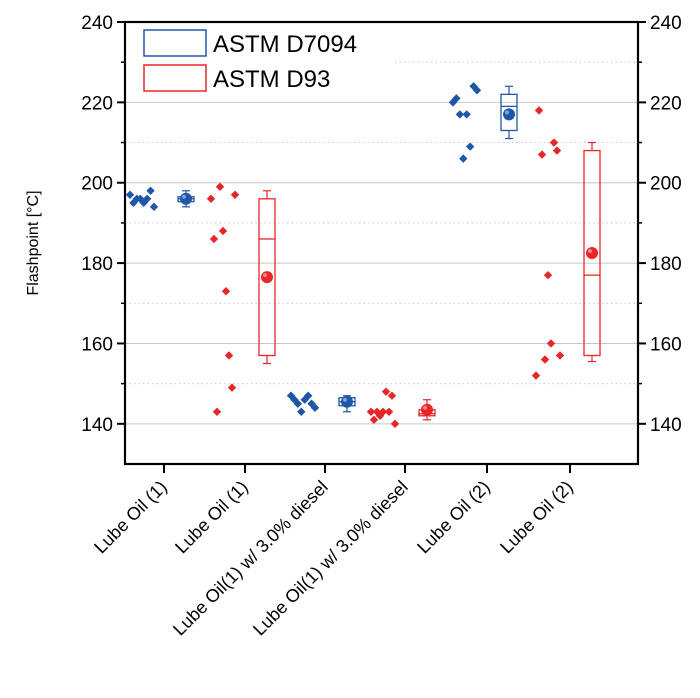  I want to click on y-tick-label-right: 160, so click(666, 344).